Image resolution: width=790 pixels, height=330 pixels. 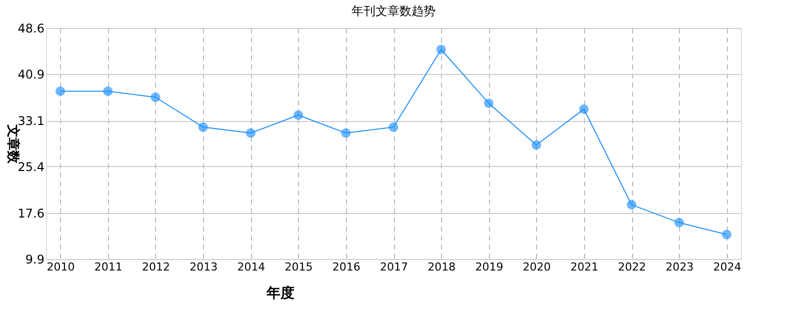 What do you see at coordinates (346, 267) in the screenshot?
I see `x-tick-label: 2016` at bounding box center [346, 267].